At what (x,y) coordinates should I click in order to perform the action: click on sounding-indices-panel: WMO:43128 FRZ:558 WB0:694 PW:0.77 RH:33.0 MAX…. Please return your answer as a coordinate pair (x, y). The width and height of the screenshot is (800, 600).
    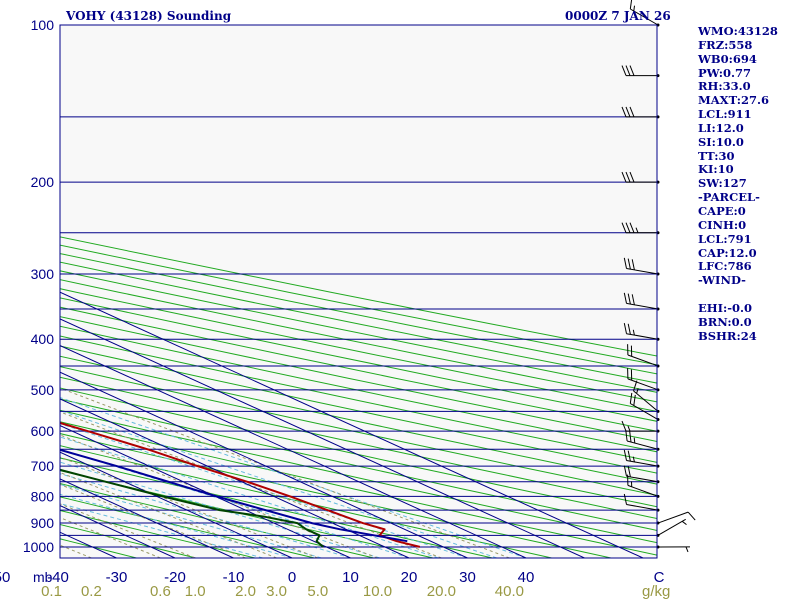
    Looking at the image, I should click on (738, 183).